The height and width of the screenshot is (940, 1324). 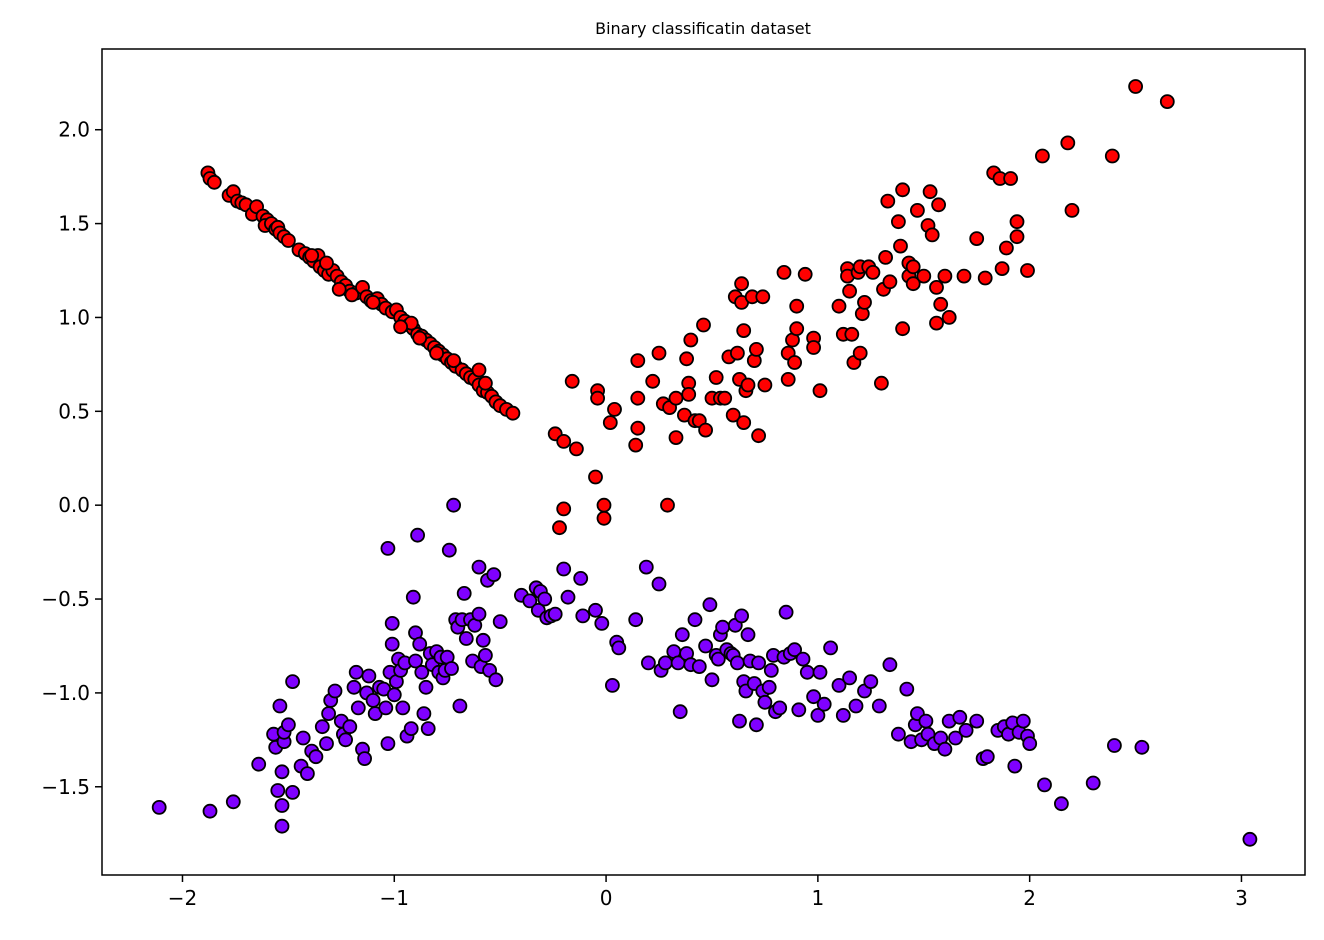 What do you see at coordinates (818, 898) in the screenshot?
I see `x-tick-label: 1` at bounding box center [818, 898].